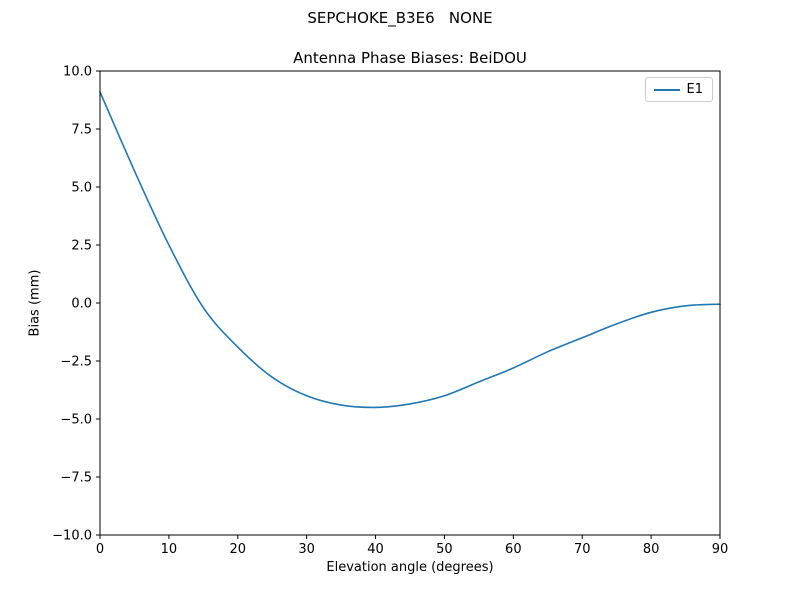 This screenshot has width=800, height=600. Describe the element at coordinates (582, 549) in the screenshot. I see `x-tick-label: 70` at that location.